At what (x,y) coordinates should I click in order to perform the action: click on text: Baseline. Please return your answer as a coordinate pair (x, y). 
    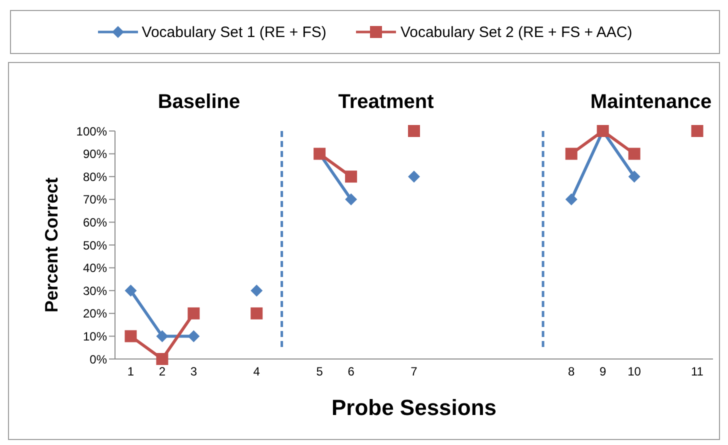
    Looking at the image, I should click on (199, 102).